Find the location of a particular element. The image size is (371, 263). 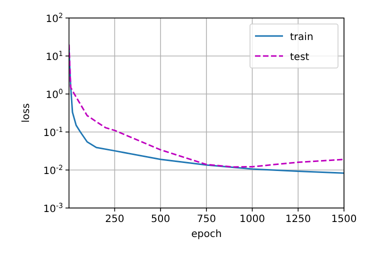

y-tick-label: 10$^{-2}$ is located at coordinates (53, 170).